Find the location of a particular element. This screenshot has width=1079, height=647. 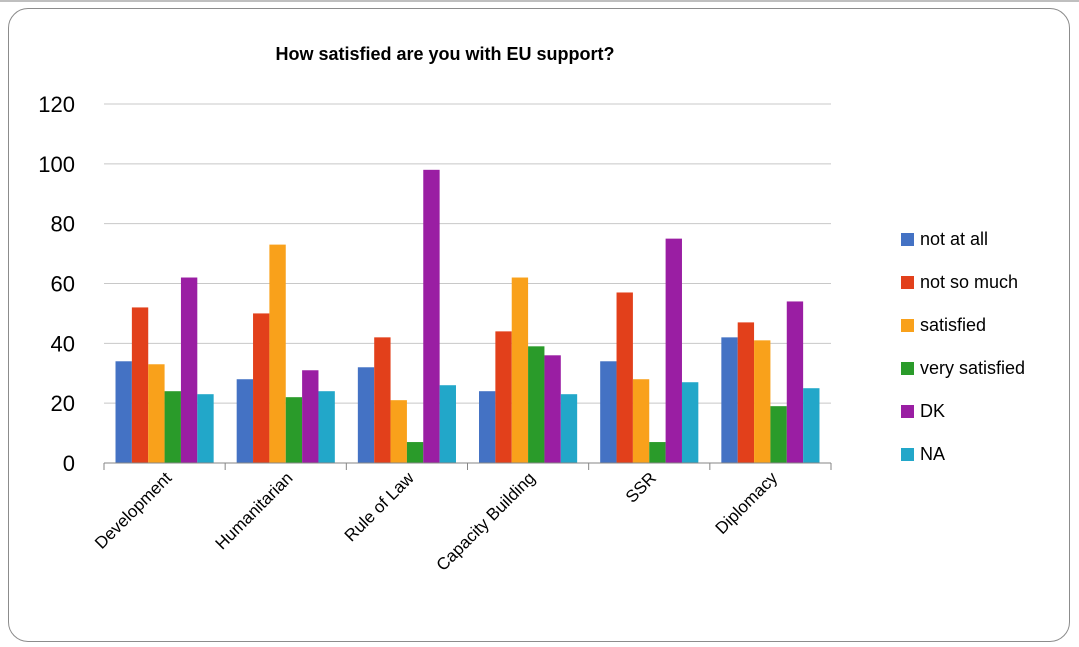

y-tick-label: 120 is located at coordinates (56, 104).